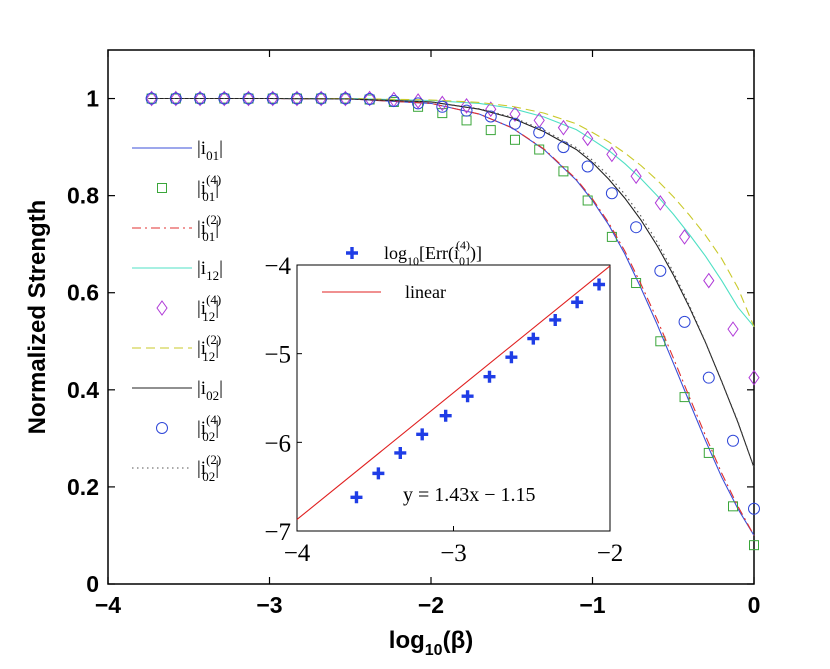  Describe the element at coordinates (754, 605) in the screenshot. I see `x-tick-label: 0` at that location.